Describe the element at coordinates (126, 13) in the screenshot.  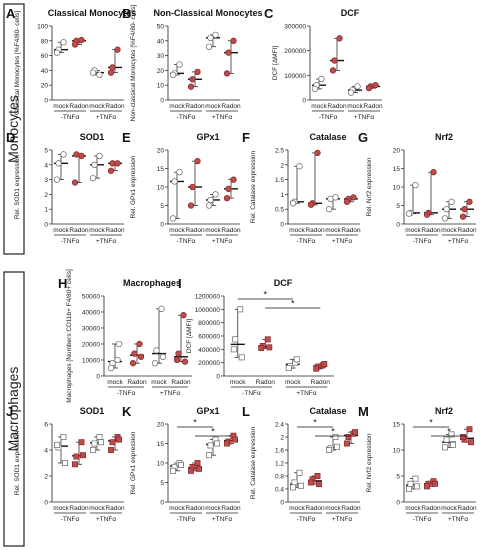
I see `panel-letter: B` at that location.